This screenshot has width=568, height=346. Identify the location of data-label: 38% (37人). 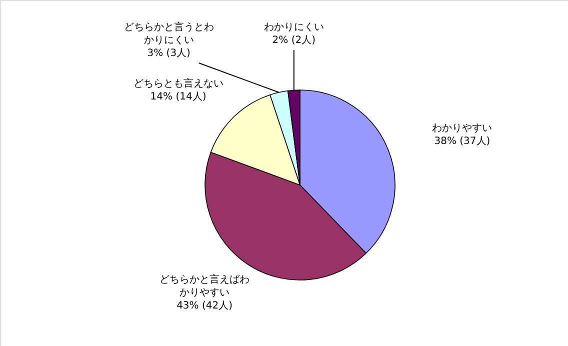
(462, 142).